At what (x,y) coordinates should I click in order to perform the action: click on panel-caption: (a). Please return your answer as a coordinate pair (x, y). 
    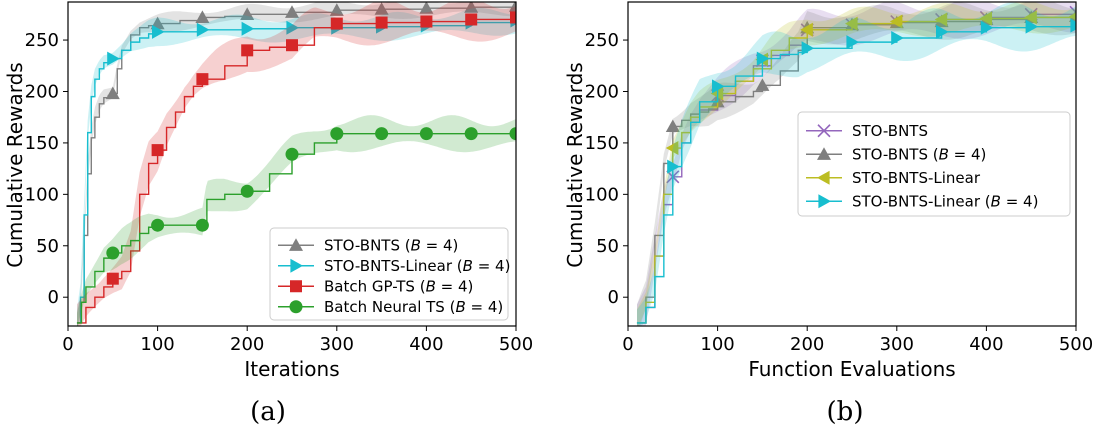
    Looking at the image, I should click on (268, 412).